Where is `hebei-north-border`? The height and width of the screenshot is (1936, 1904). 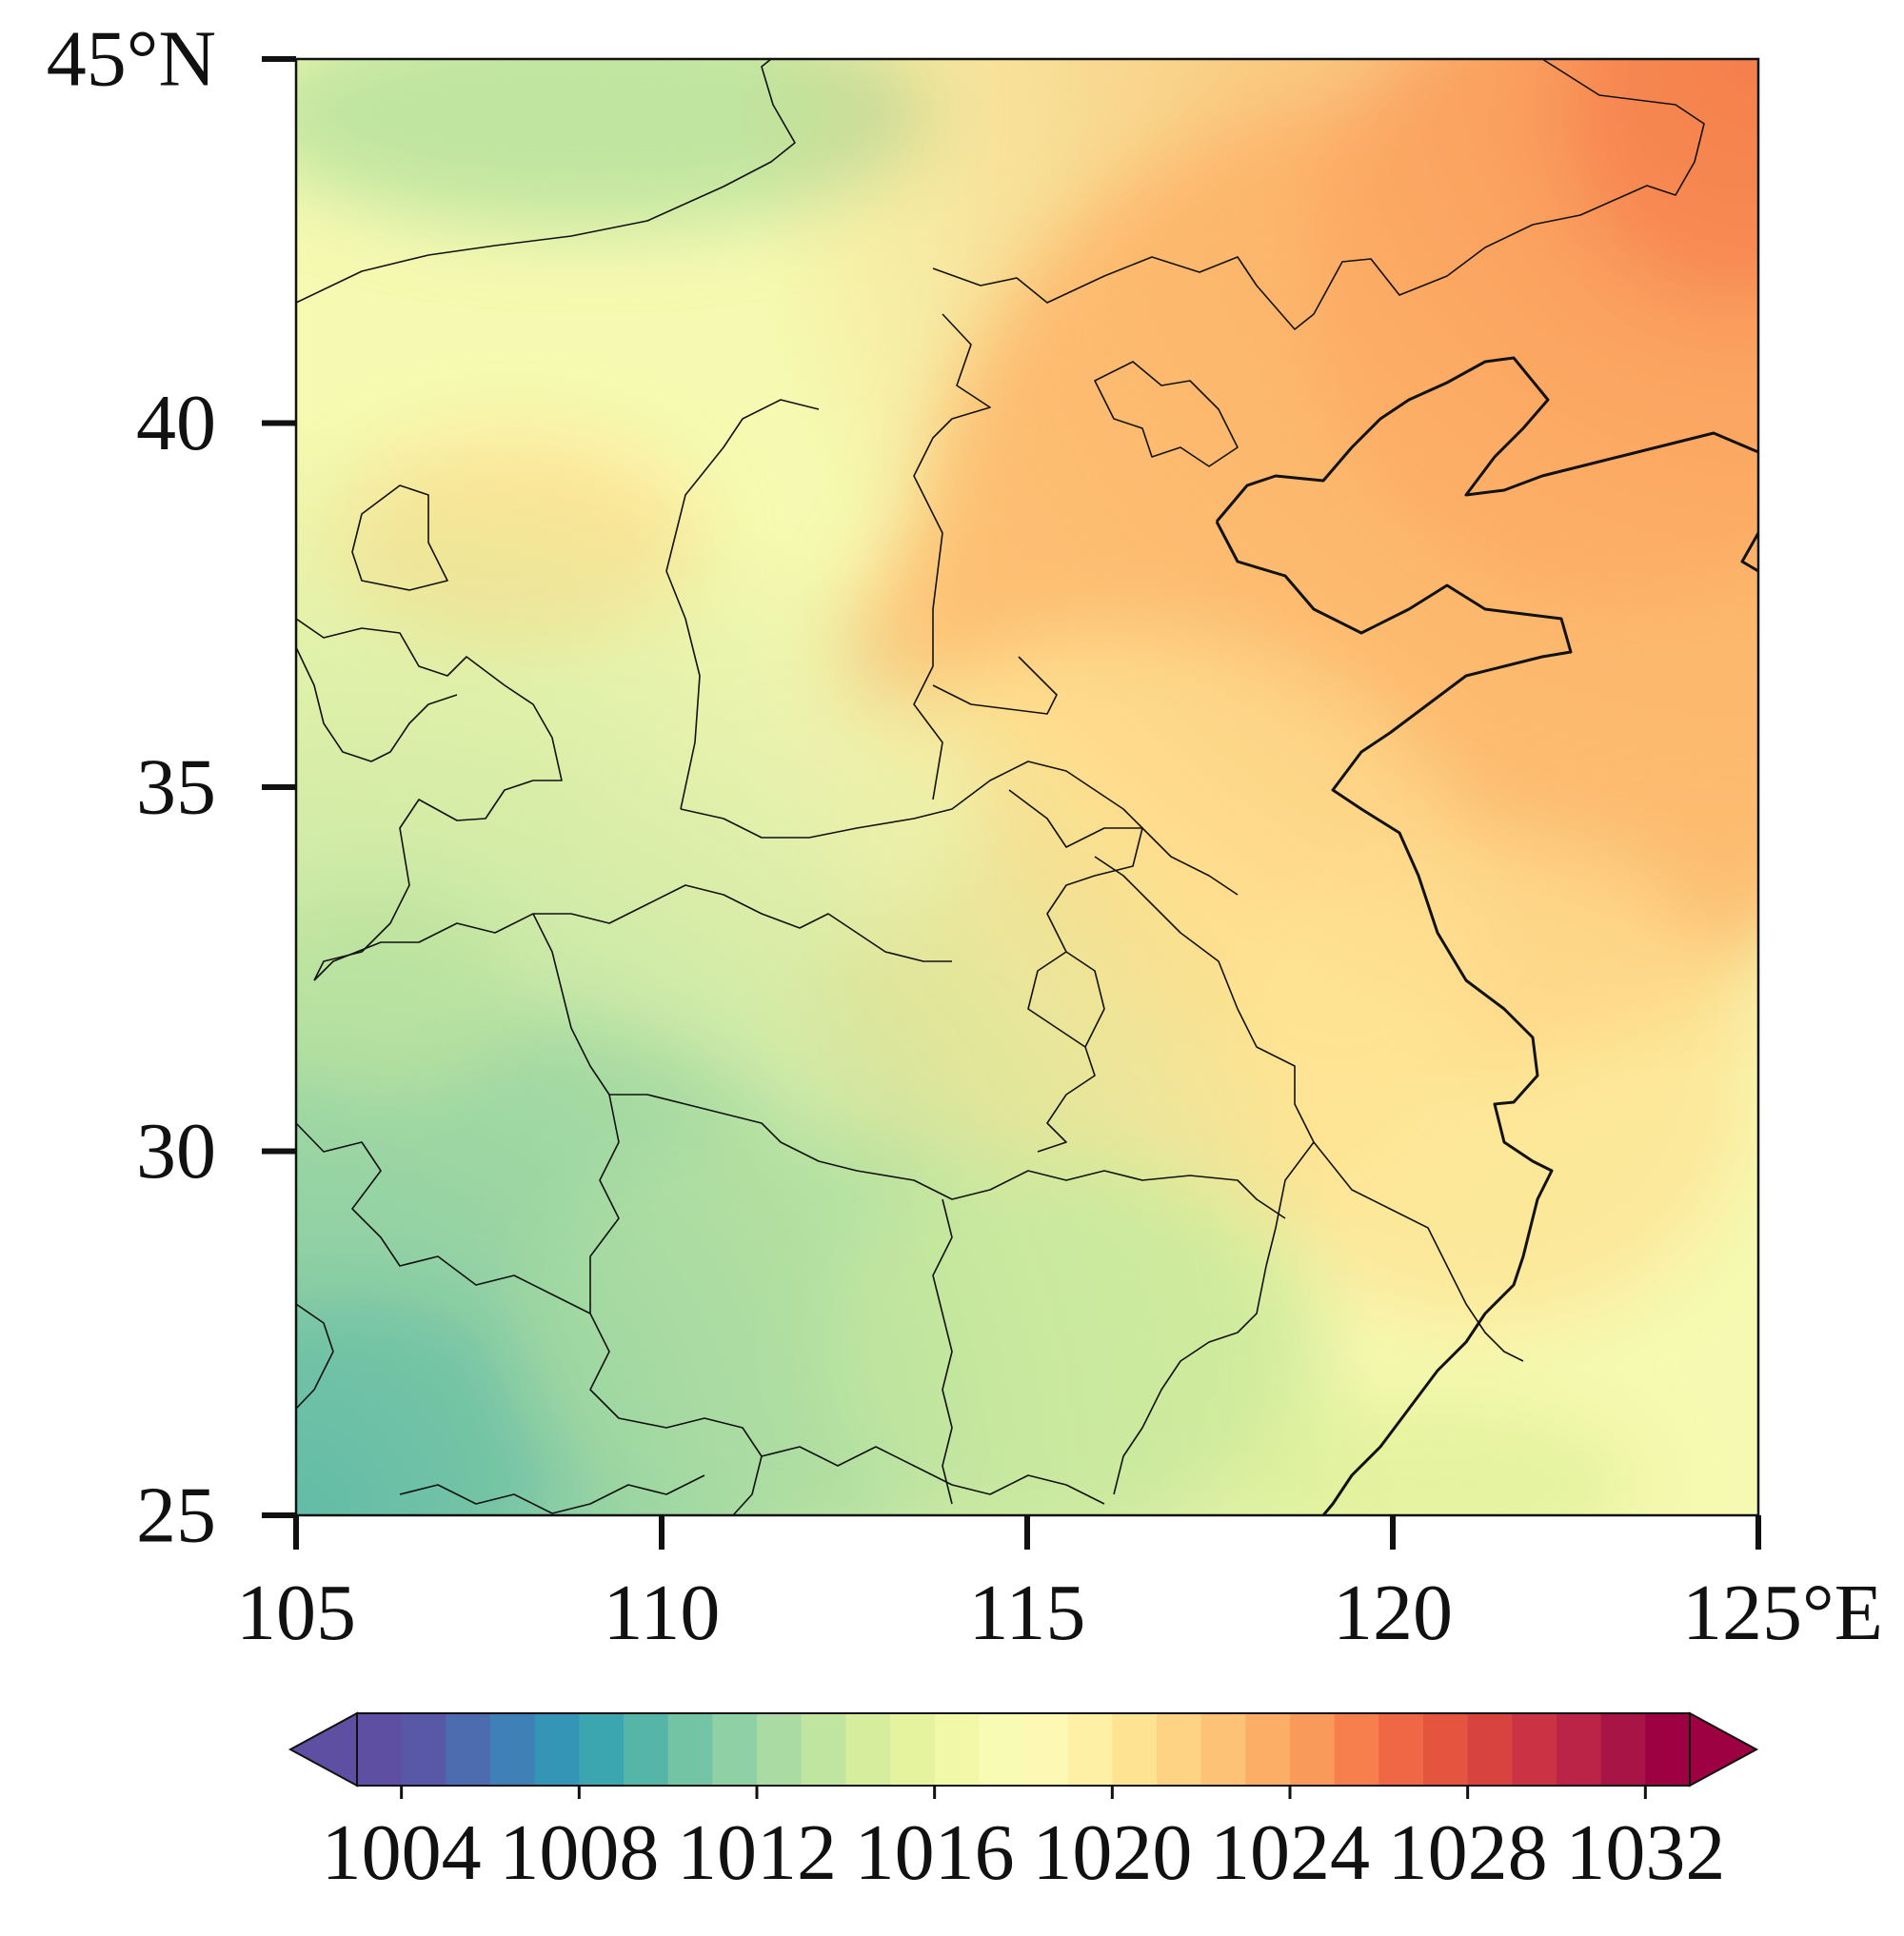 hebei-north-border is located at coordinates (1318, 194).